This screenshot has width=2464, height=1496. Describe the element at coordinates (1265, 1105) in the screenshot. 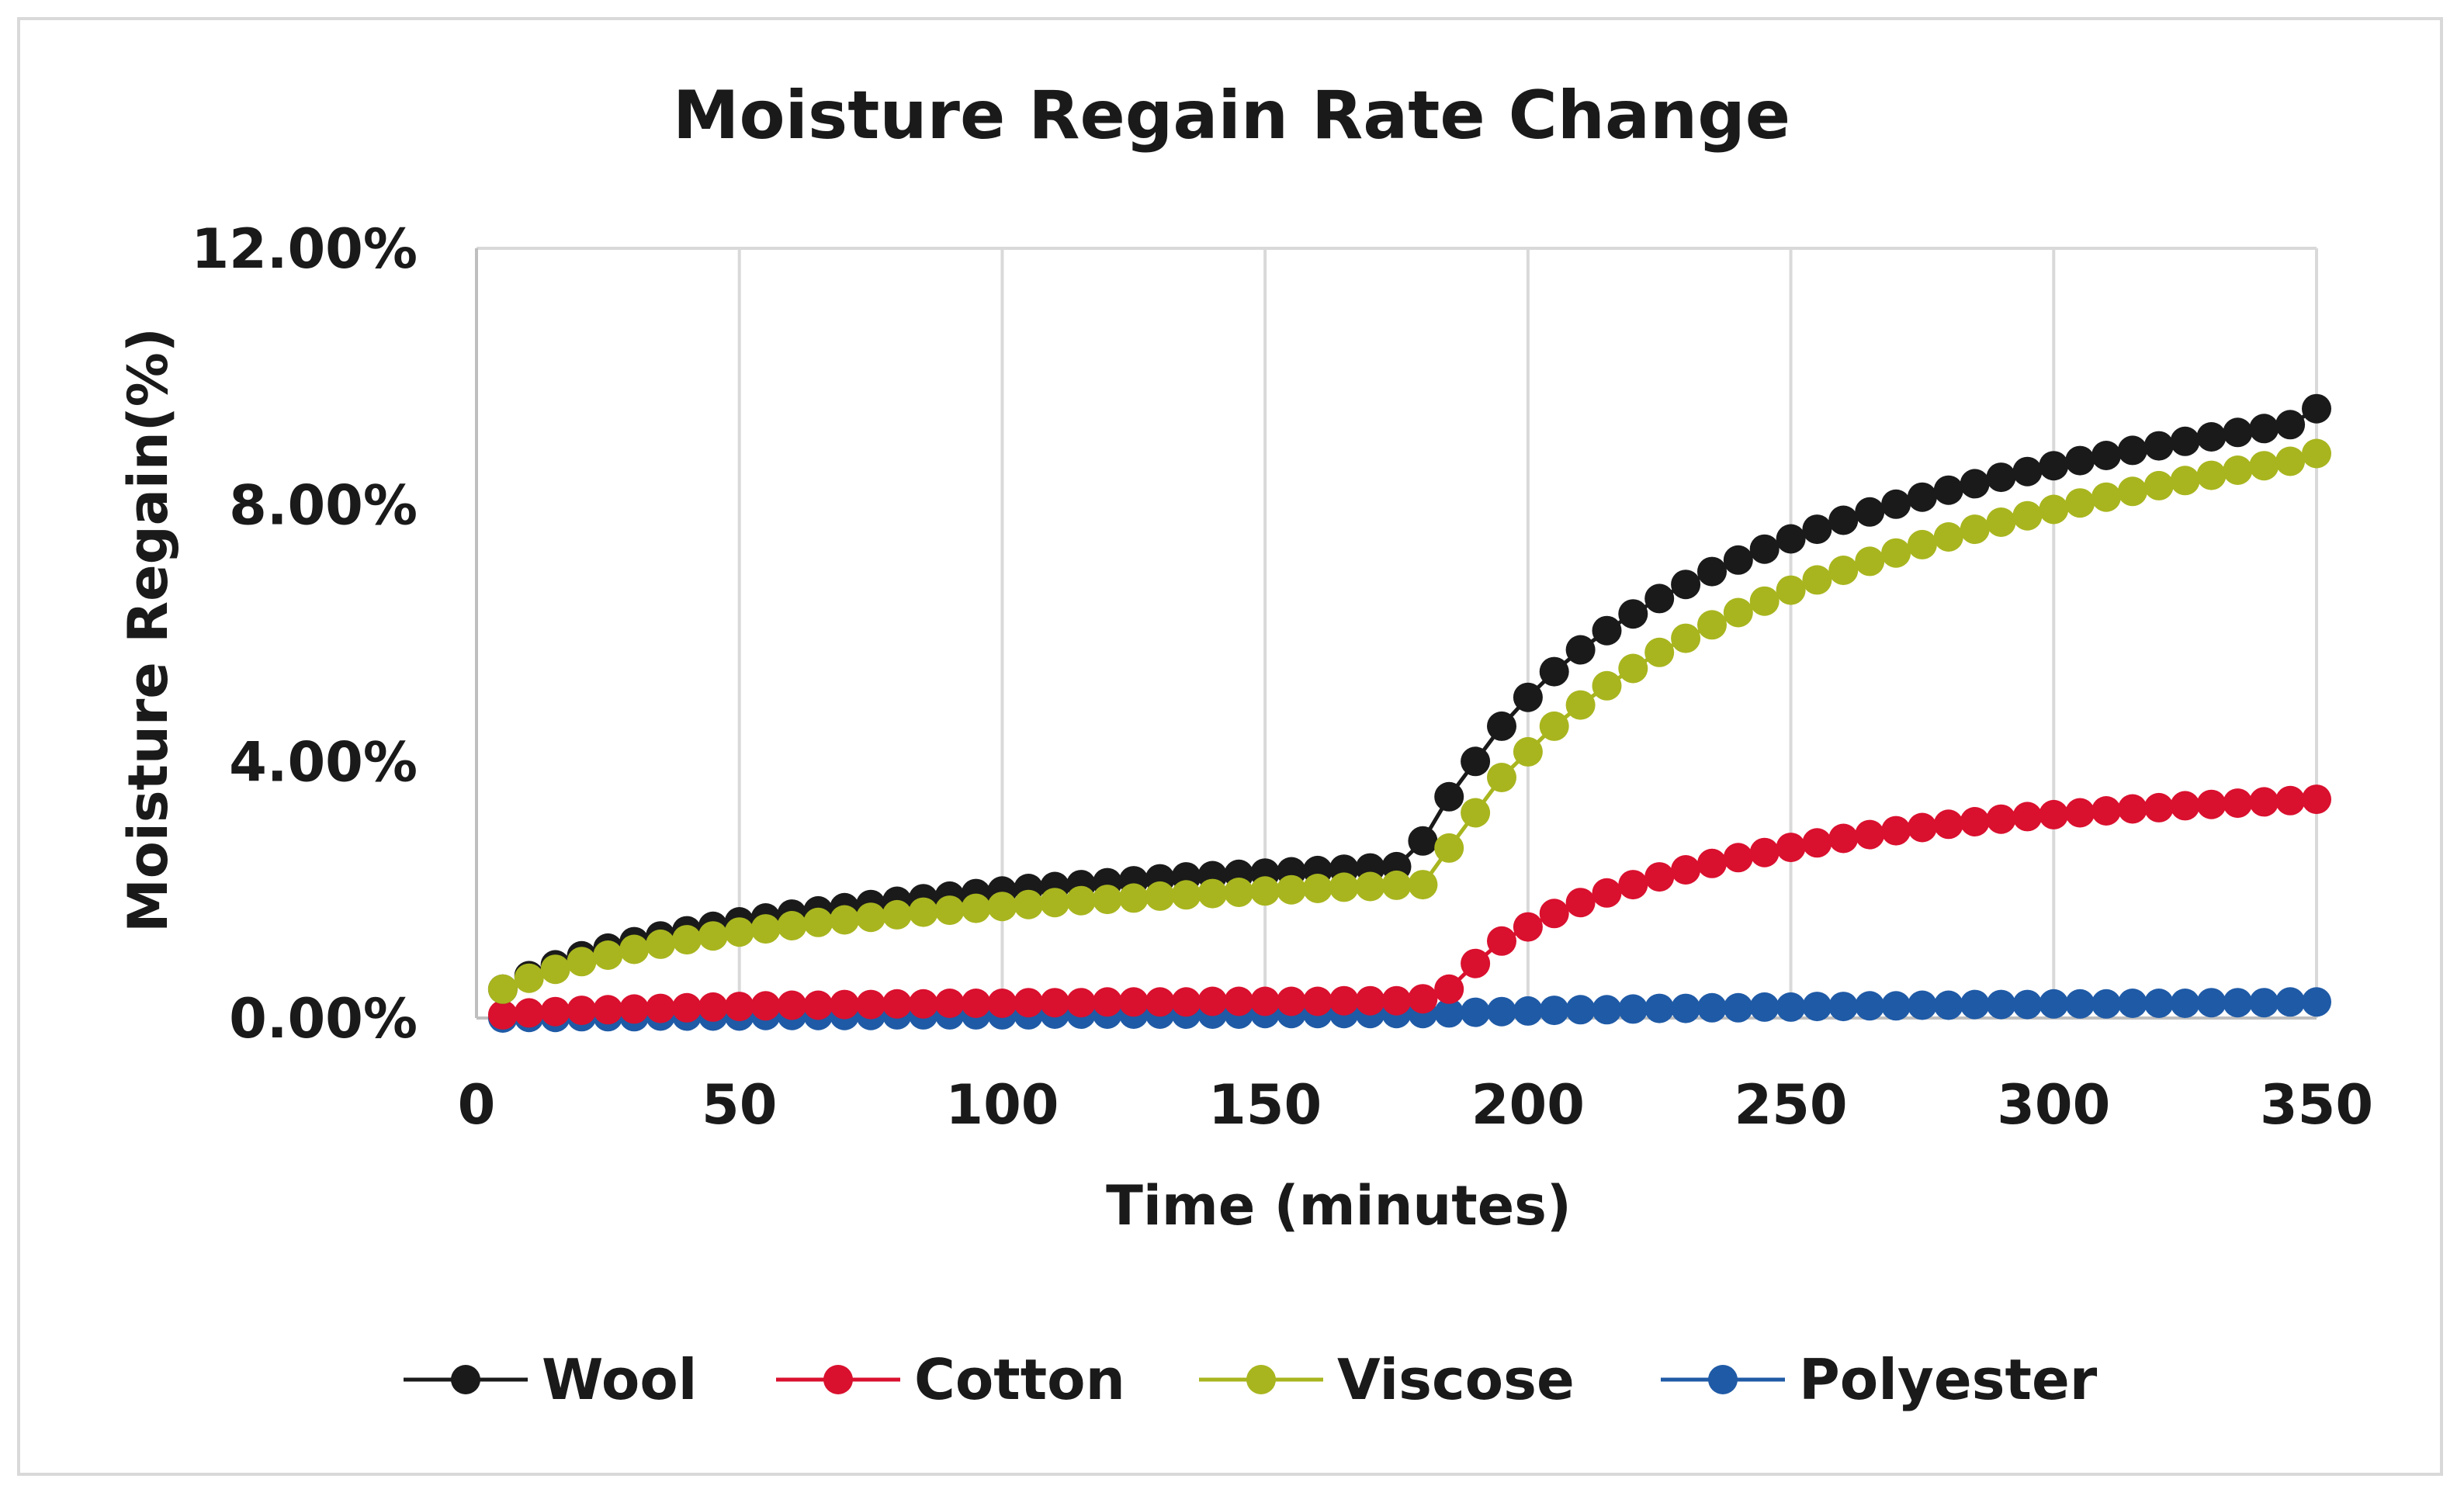

I see `x-tick-label: 150` at that location.